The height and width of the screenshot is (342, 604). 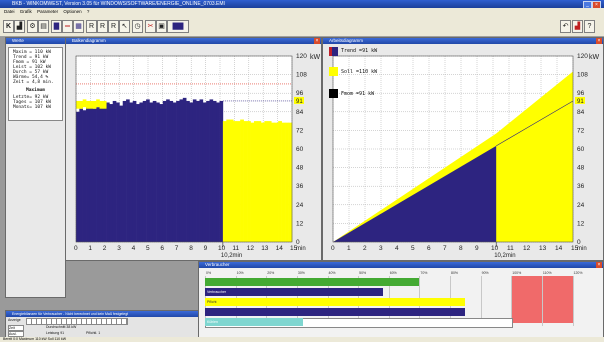 What do you see at coordinates (365, 248) in the screenshot?
I see `cum-x-tick-label: 2` at bounding box center [365, 248].